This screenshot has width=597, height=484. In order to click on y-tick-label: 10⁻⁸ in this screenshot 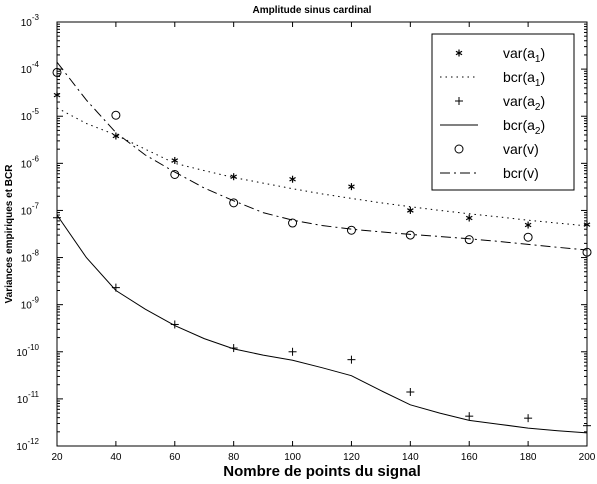, I will do `click(30, 257)`.